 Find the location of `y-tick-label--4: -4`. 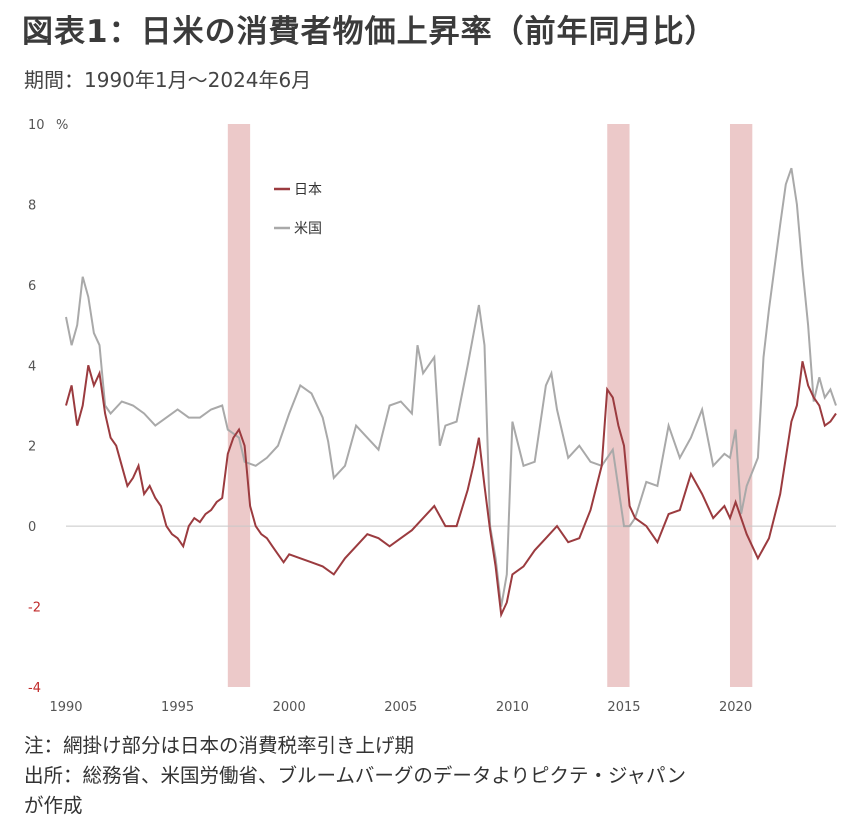

y-tick-label--4: -4 is located at coordinates (34, 688).